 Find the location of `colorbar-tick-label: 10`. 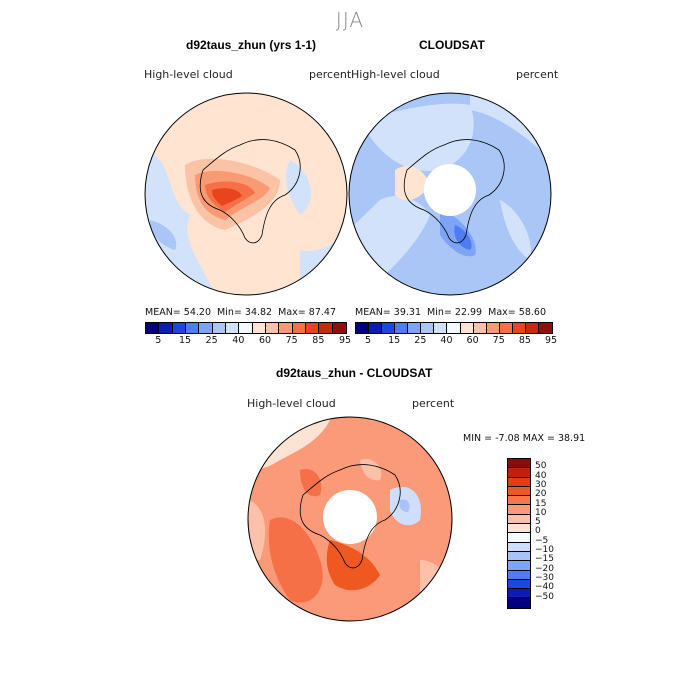

colorbar-tick-label: 10 is located at coordinates (541, 512).